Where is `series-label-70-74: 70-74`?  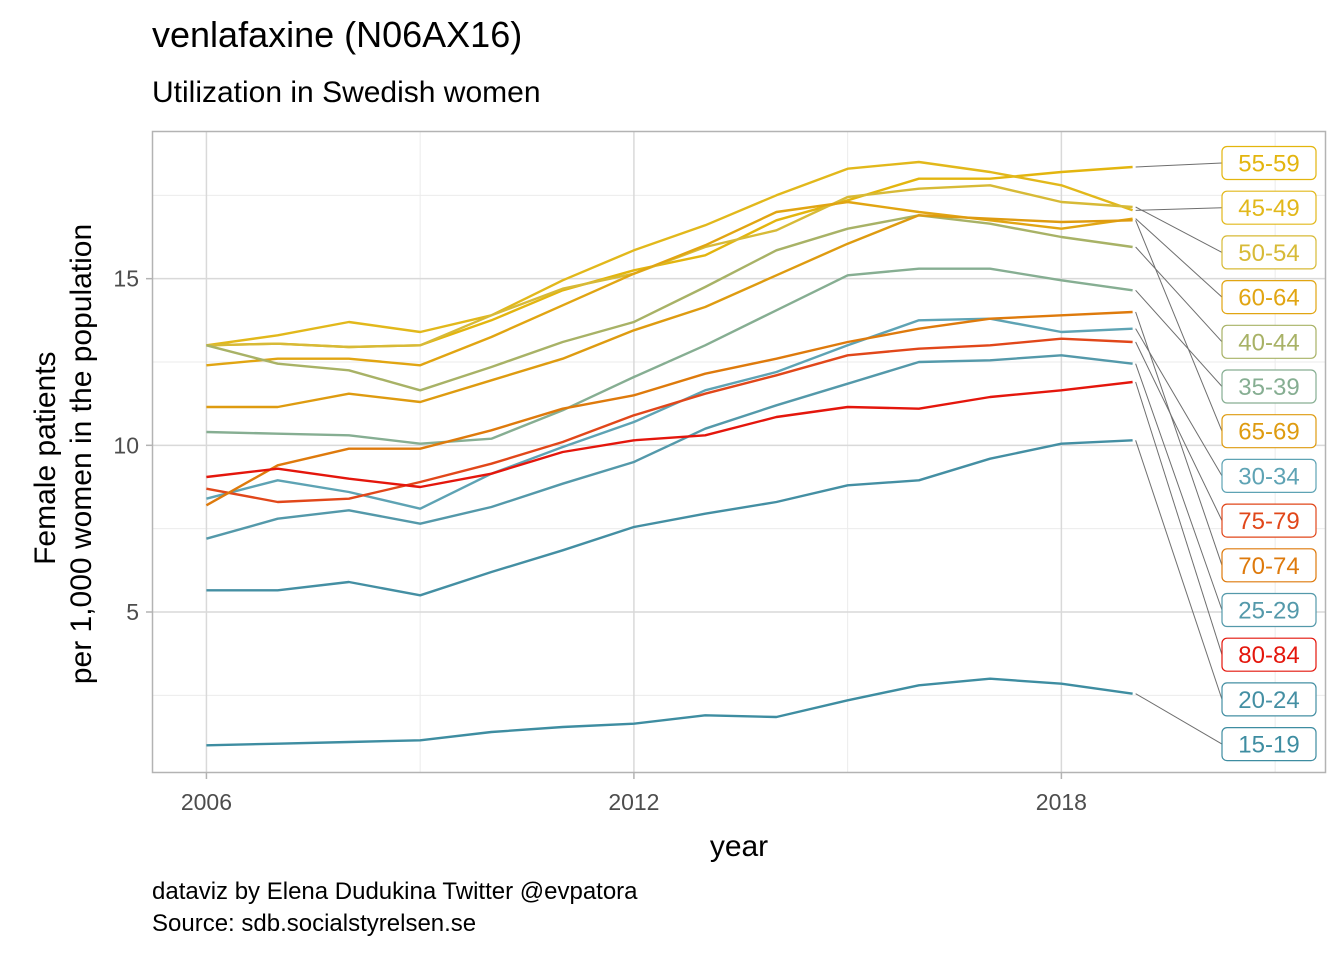
series-label-70-74: 70-74 is located at coordinates (1268, 566).